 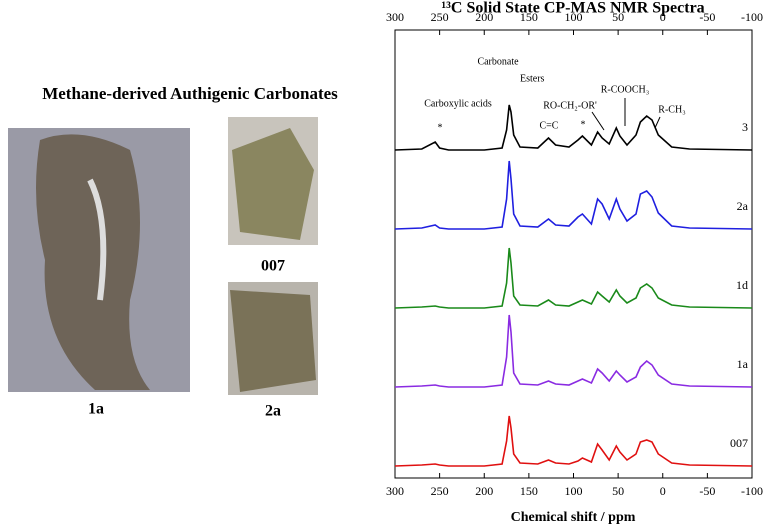 I want to click on series-label: 007, so click(x=739, y=443).